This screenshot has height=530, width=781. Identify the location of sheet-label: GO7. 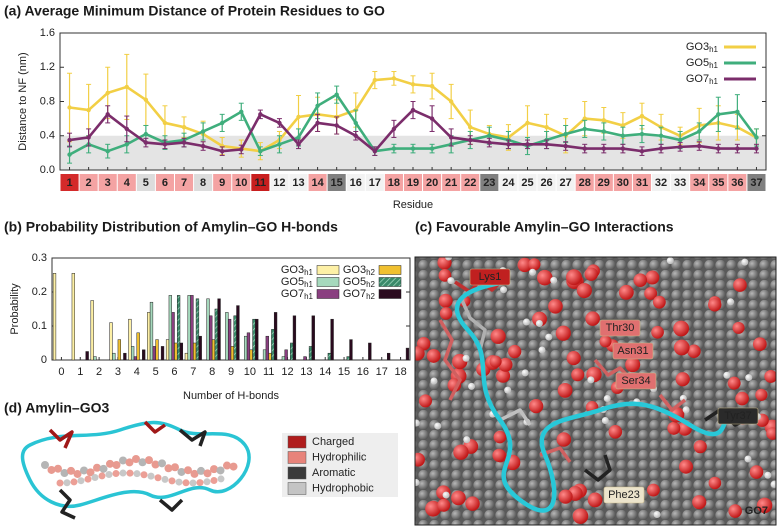
(756, 511).